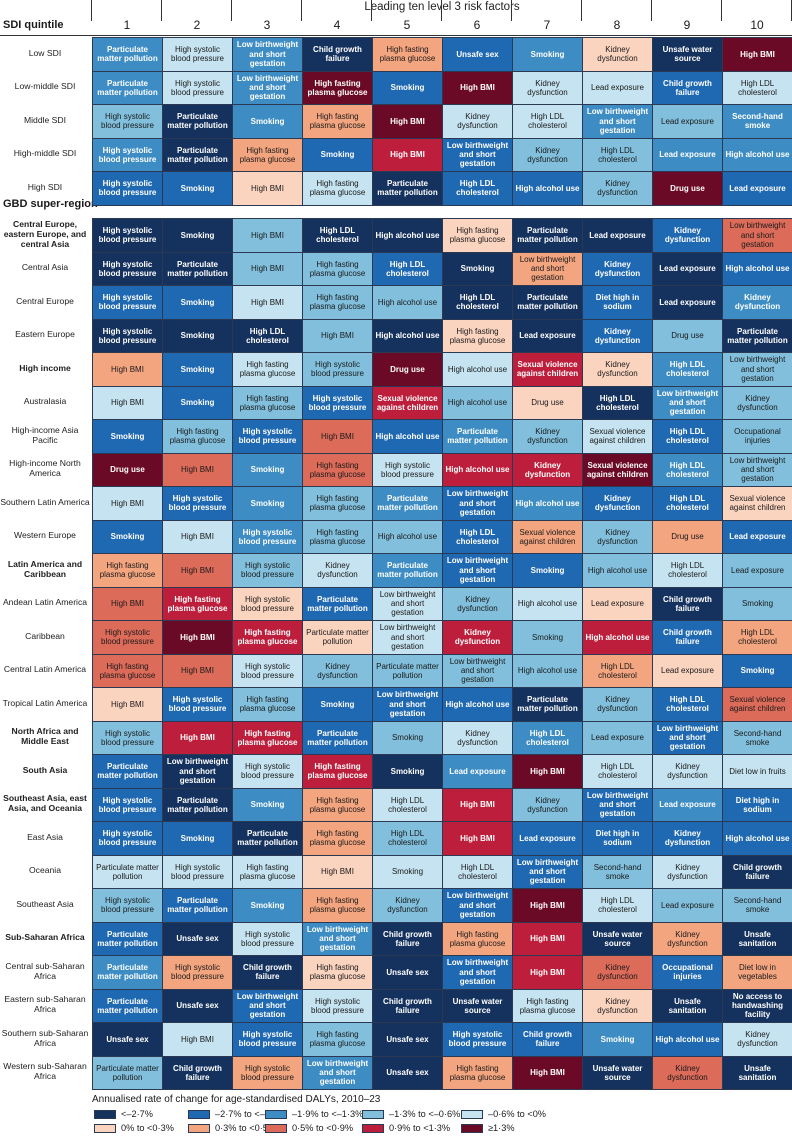  I want to click on rank-number: 1, so click(127, 25).